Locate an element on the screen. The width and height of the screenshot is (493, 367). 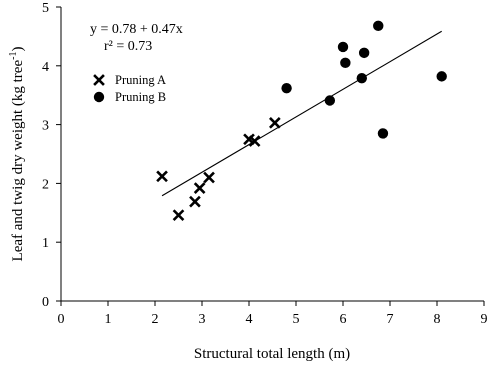
regression-equation: y = 0.78 + 0.47x is located at coordinates (136, 29).